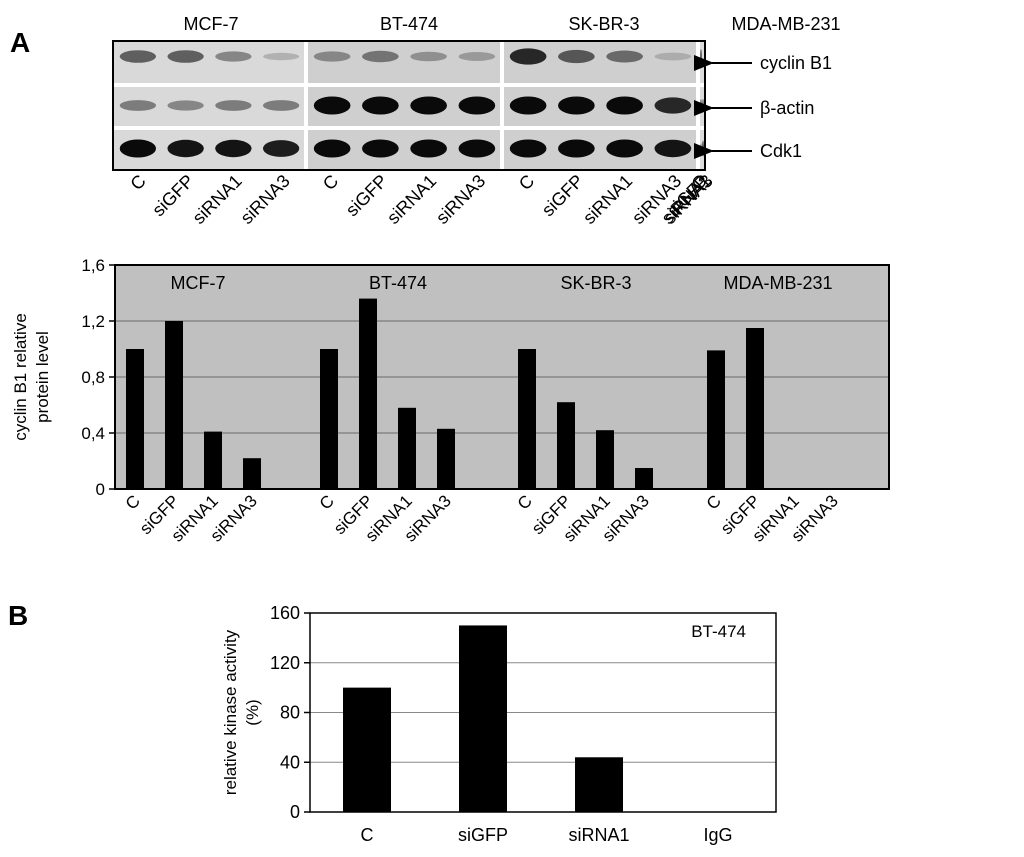 The image size is (1024, 857). Describe the element at coordinates (787, 108) in the screenshot. I see `protein-label: β-actin` at that location.